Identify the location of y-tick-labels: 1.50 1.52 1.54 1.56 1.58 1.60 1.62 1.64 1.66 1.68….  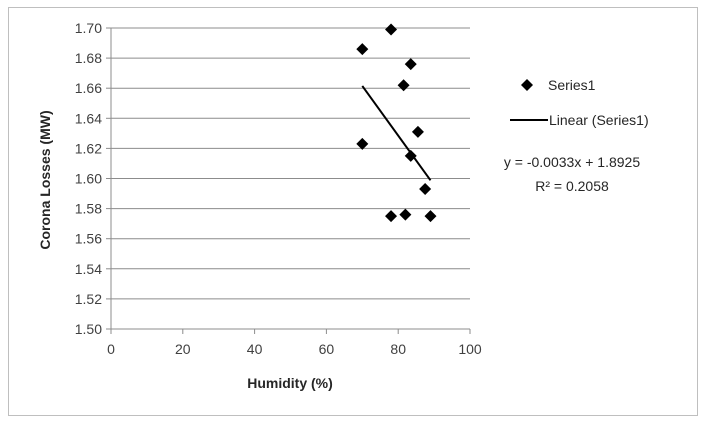
(88, 178).